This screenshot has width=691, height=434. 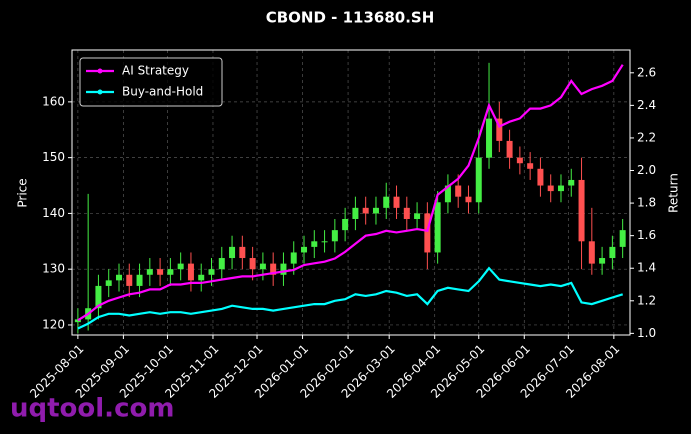 What do you see at coordinates (155, 71) in the screenshot?
I see `legend-label: AI Strategy` at bounding box center [155, 71].